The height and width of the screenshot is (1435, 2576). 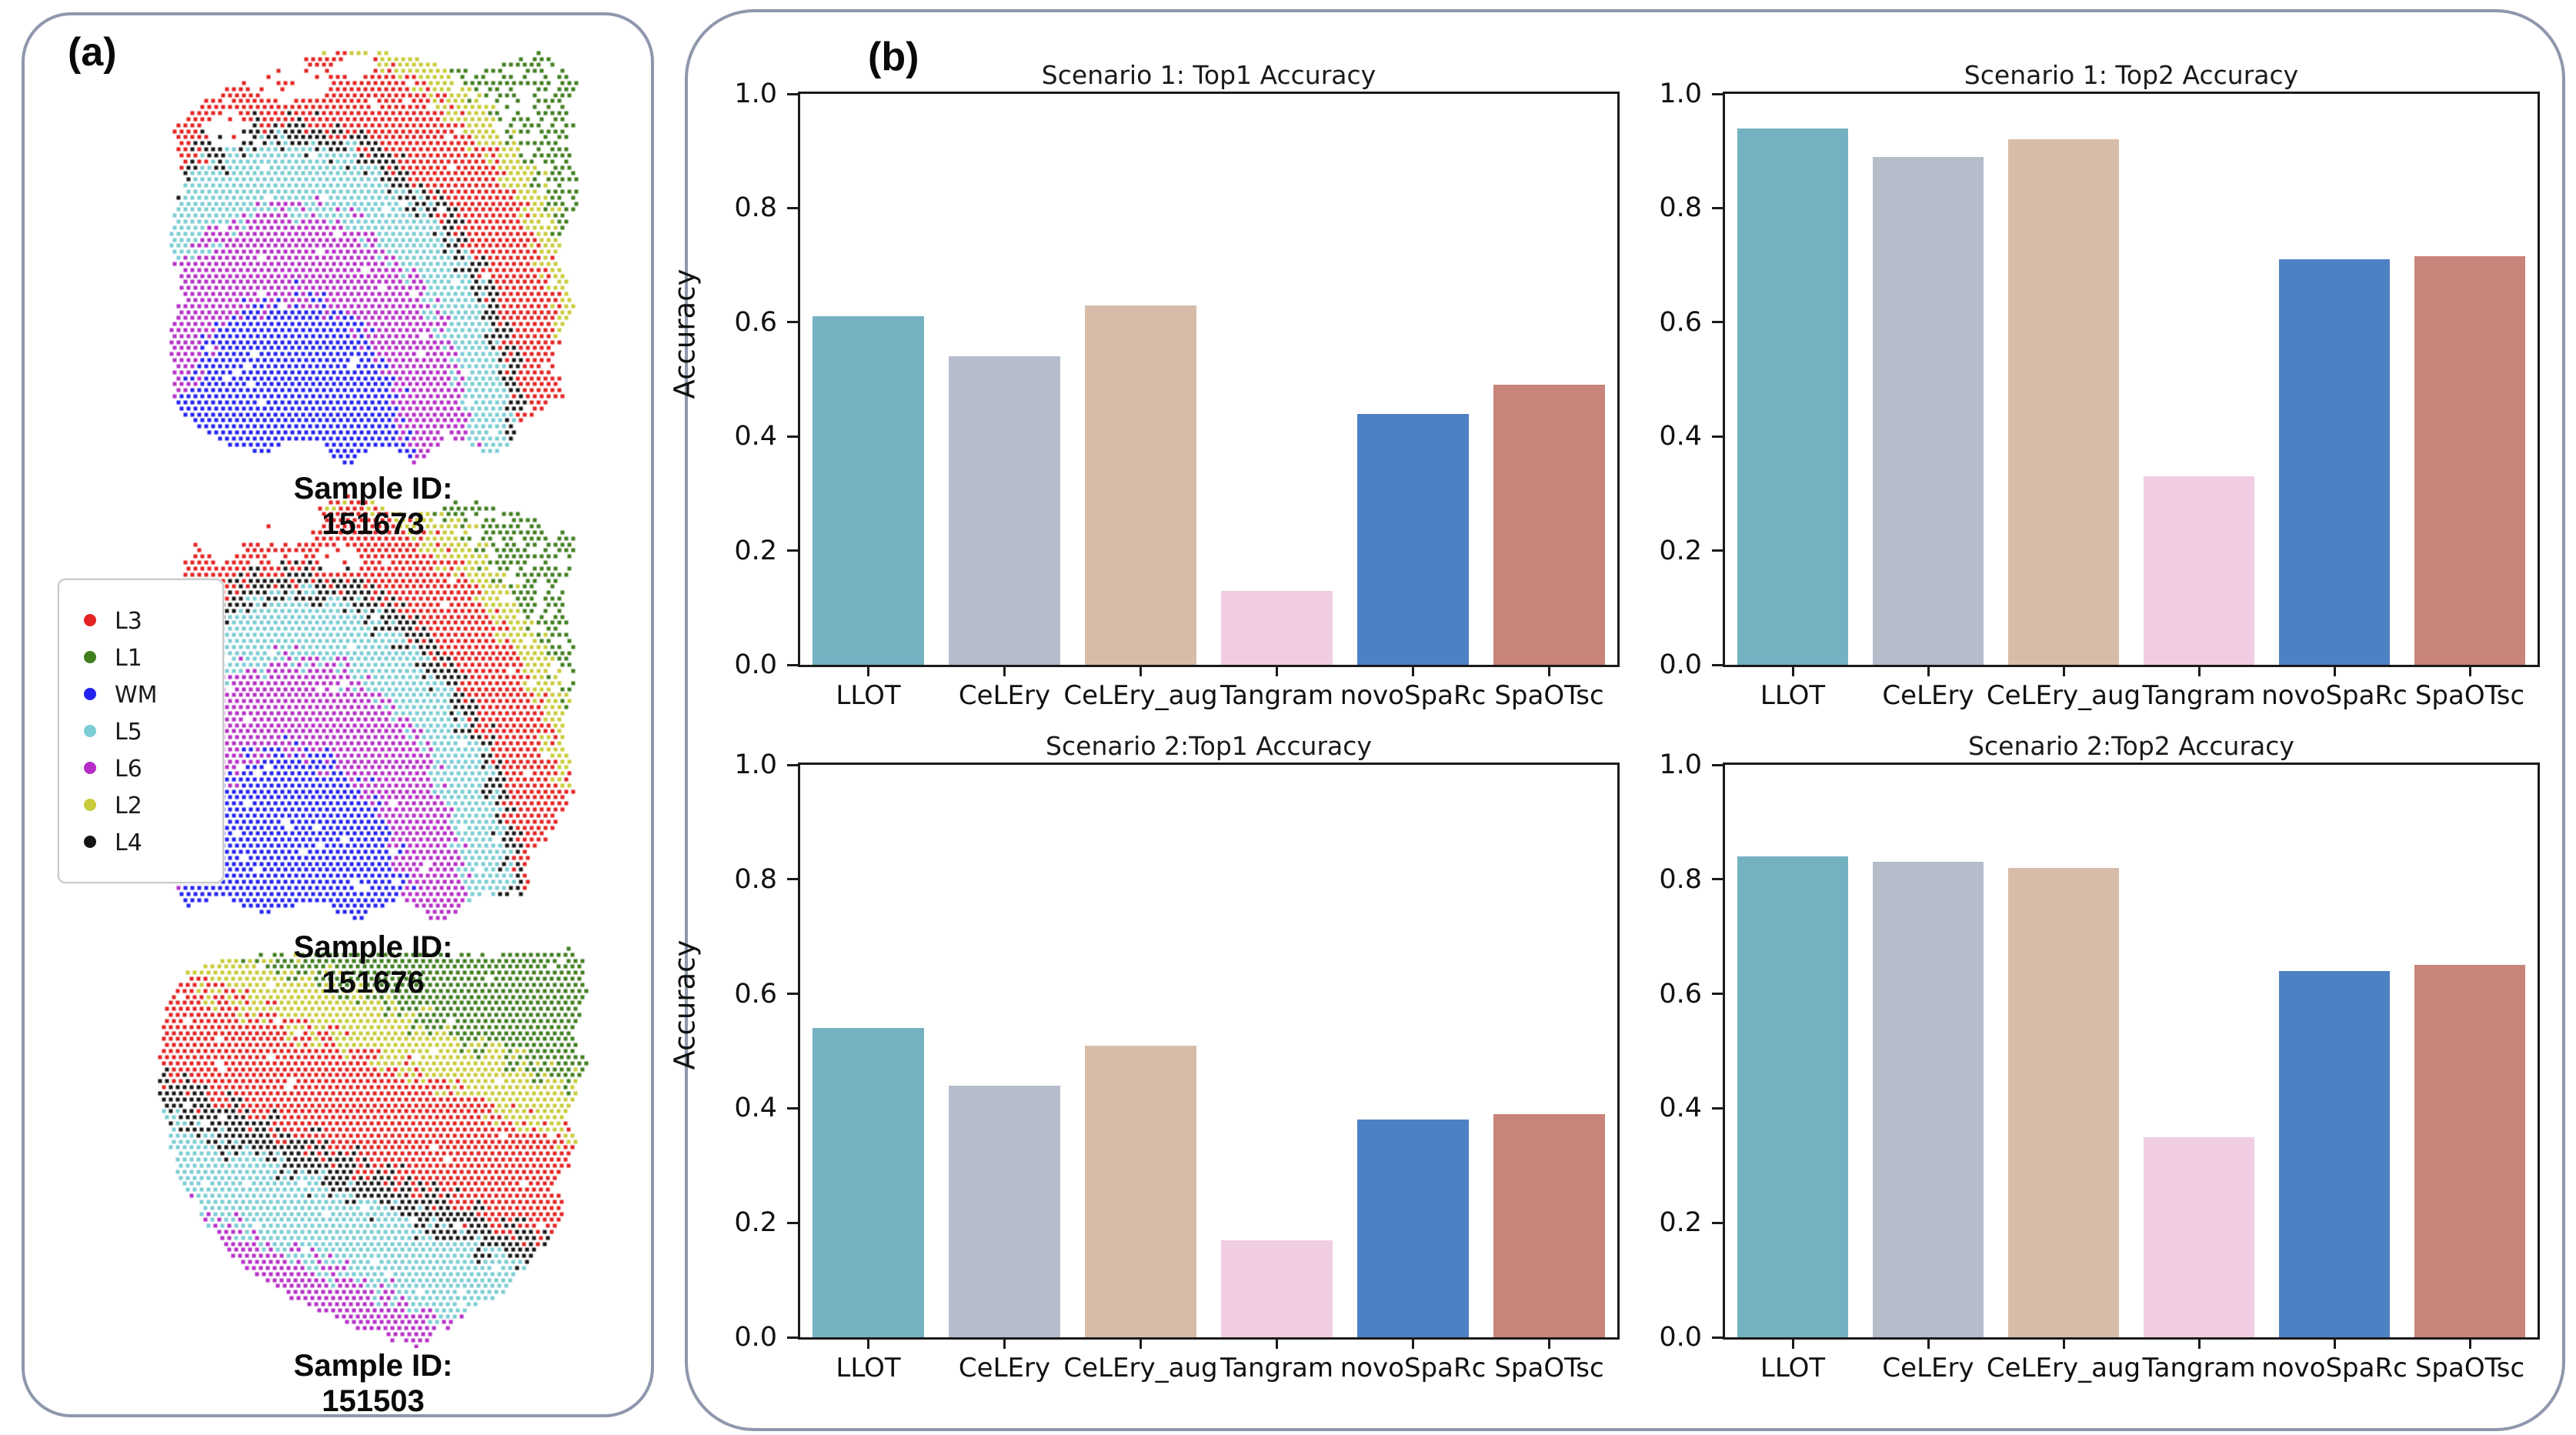 What do you see at coordinates (373, 1401) in the screenshot?
I see `sample-id: 151503` at bounding box center [373, 1401].